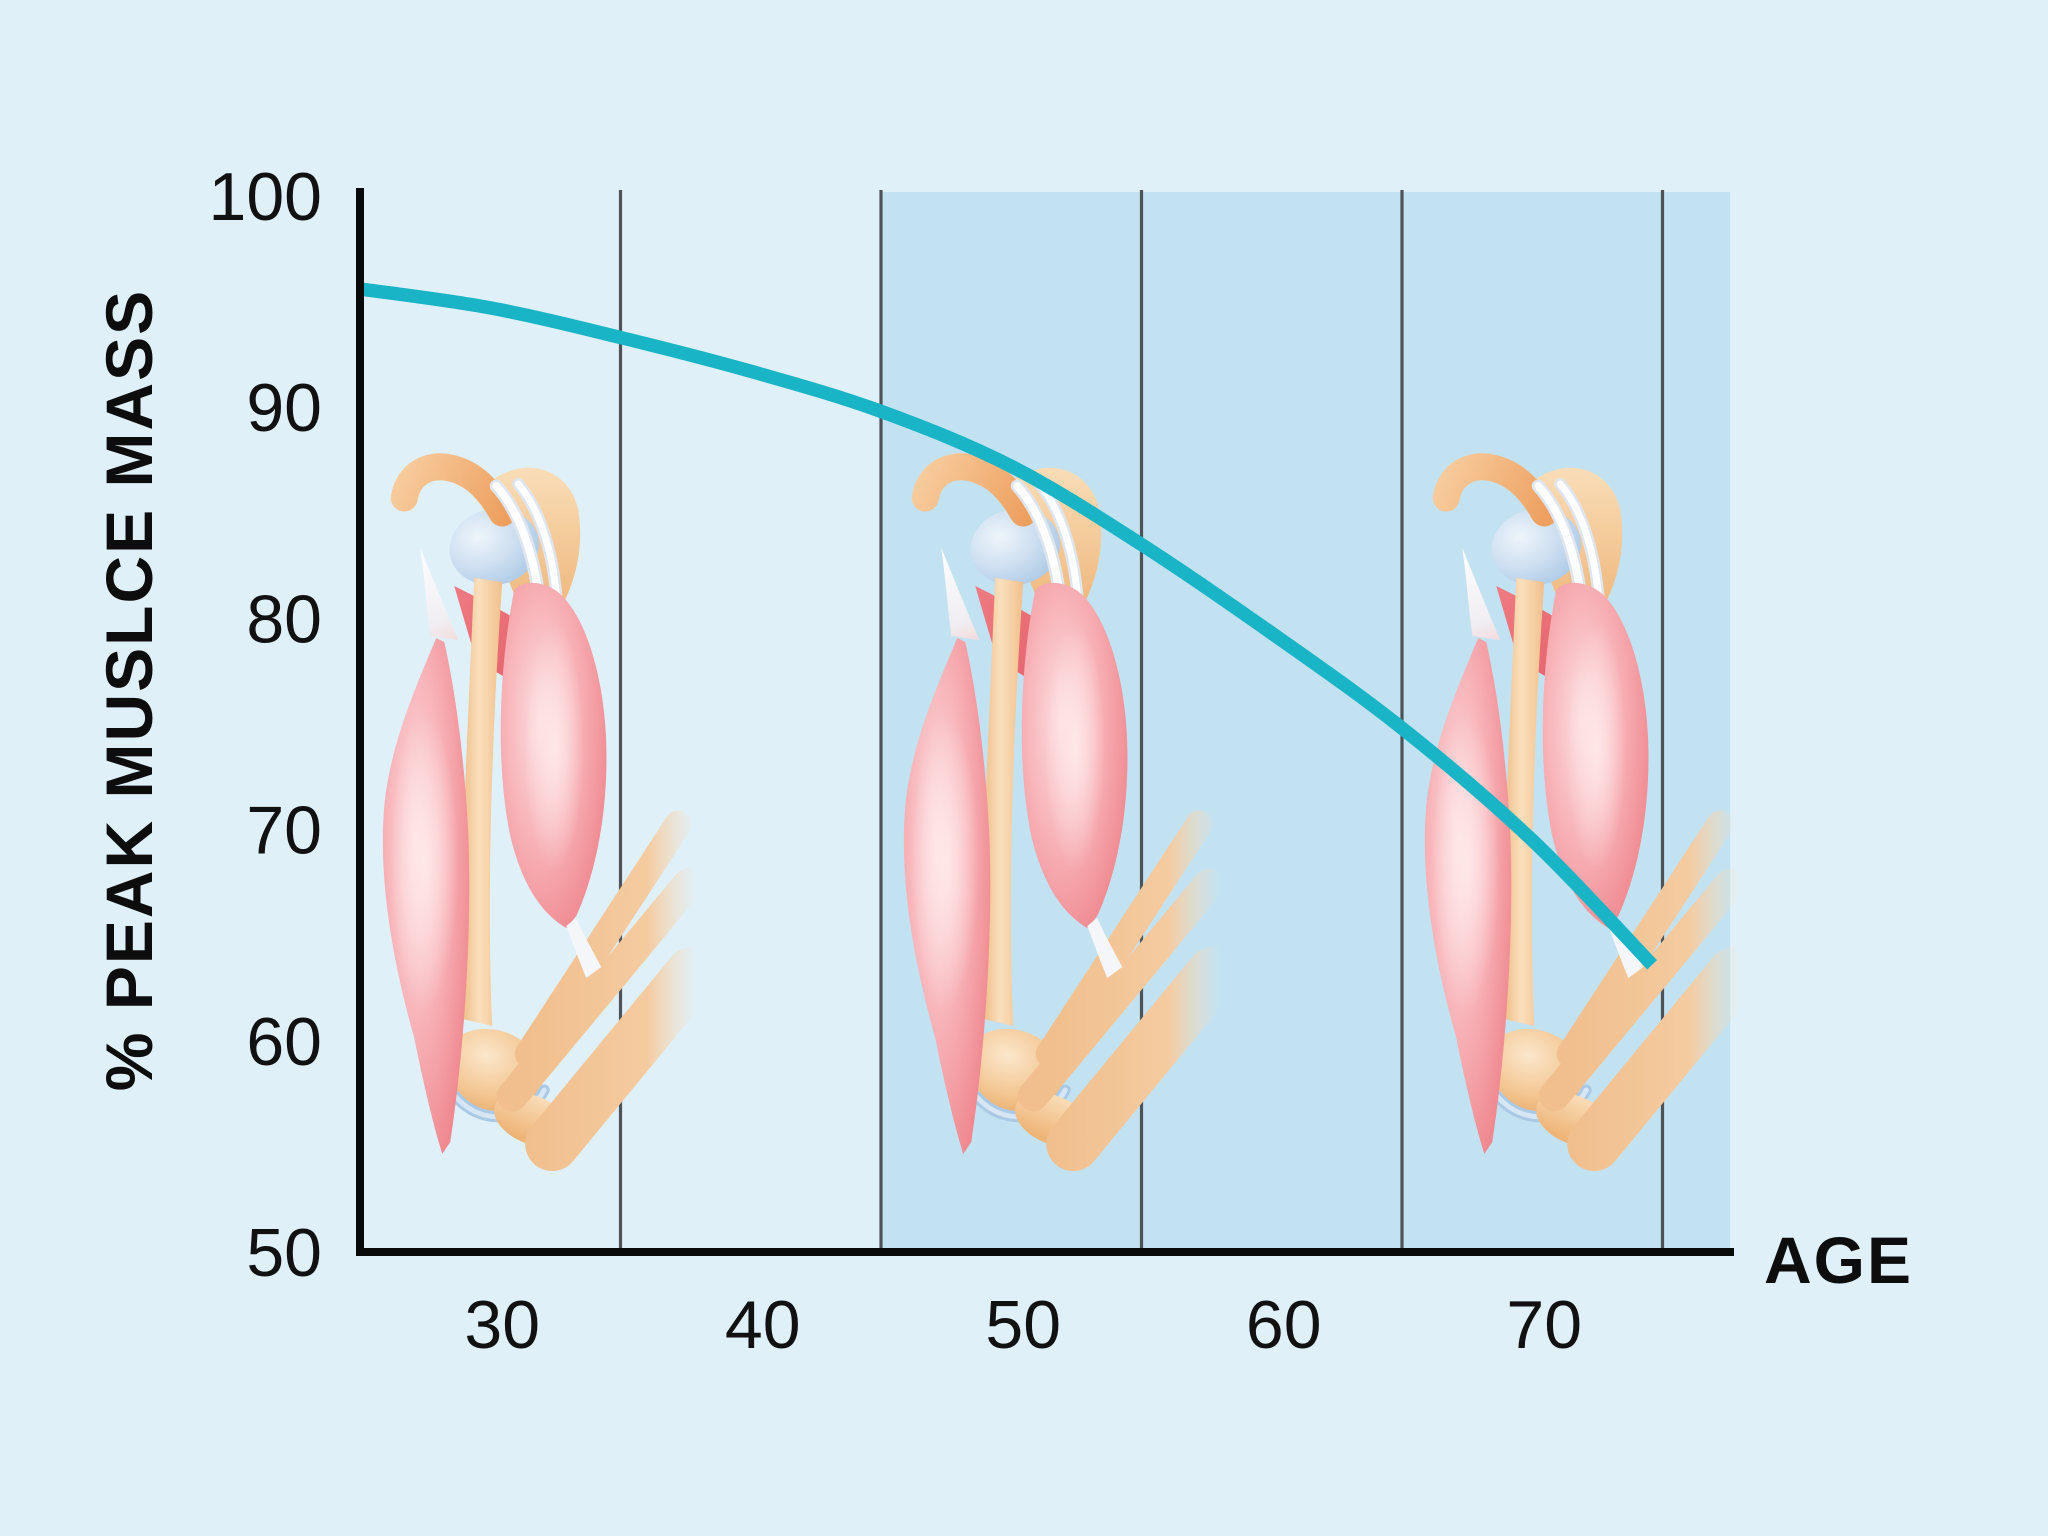 Image resolution: width=2048 pixels, height=1536 pixels. I want to click on y-tick-label-70: 70, so click(284, 831).